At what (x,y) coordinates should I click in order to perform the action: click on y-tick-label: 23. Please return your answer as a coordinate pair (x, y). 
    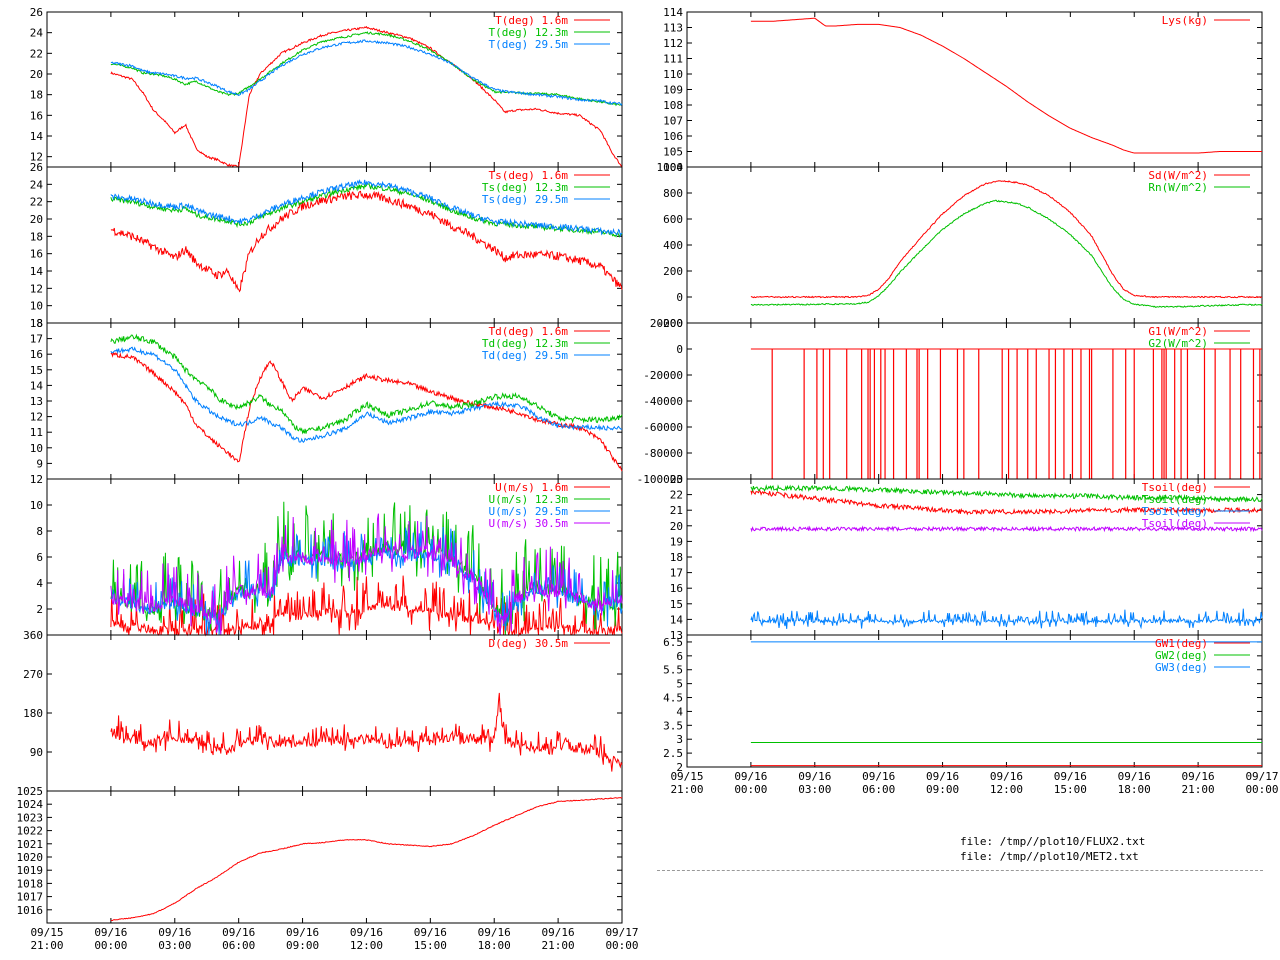
    Looking at the image, I should click on (676, 479).